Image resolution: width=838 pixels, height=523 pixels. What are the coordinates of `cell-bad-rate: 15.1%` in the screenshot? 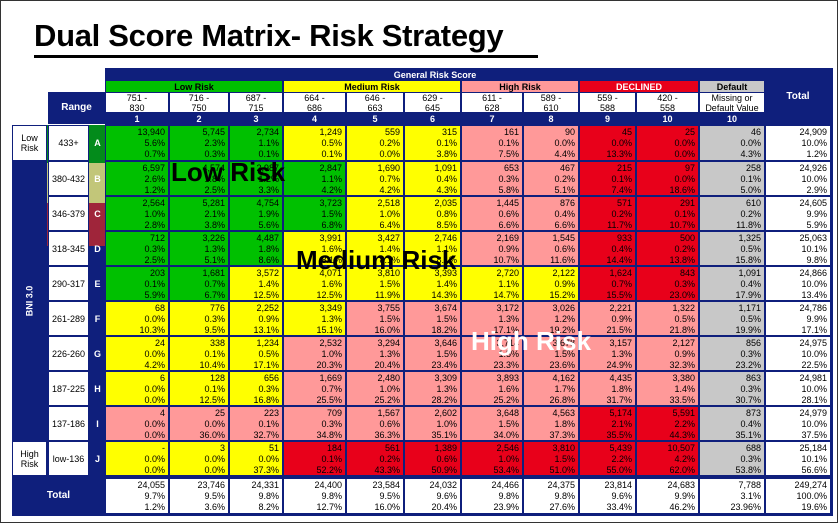 It's located at (329, 330).